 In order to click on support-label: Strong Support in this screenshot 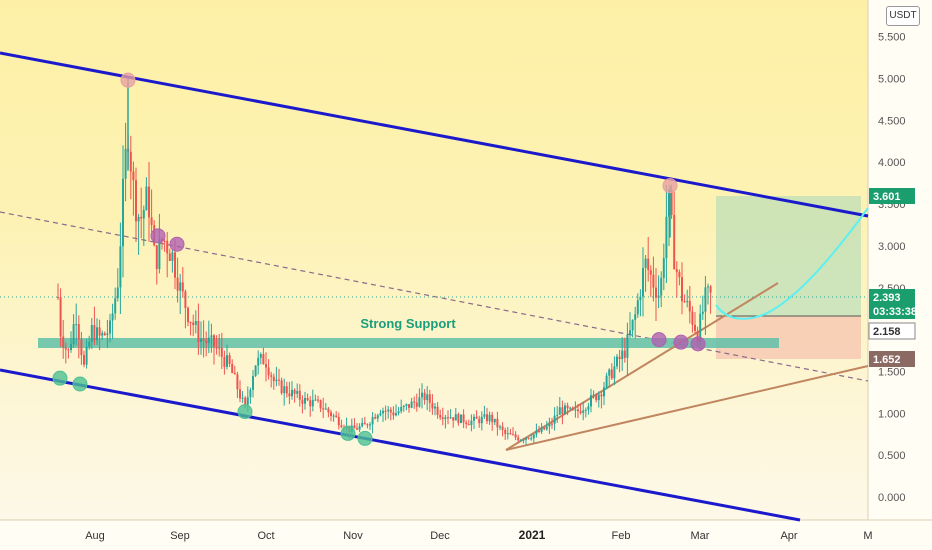, I will do `click(408, 323)`.